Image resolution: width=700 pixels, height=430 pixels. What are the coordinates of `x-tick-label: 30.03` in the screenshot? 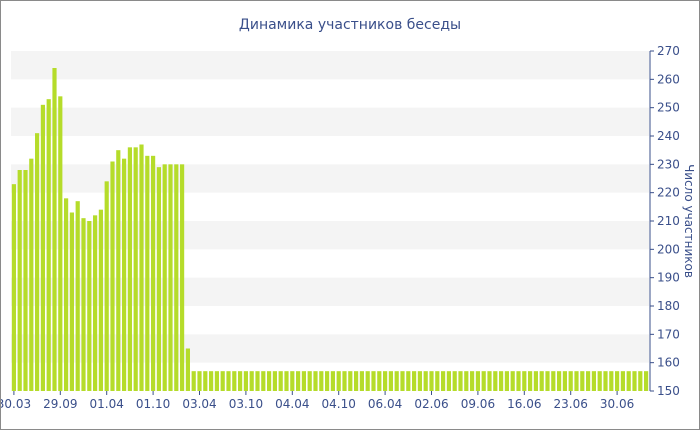 It's located at (16, 404).